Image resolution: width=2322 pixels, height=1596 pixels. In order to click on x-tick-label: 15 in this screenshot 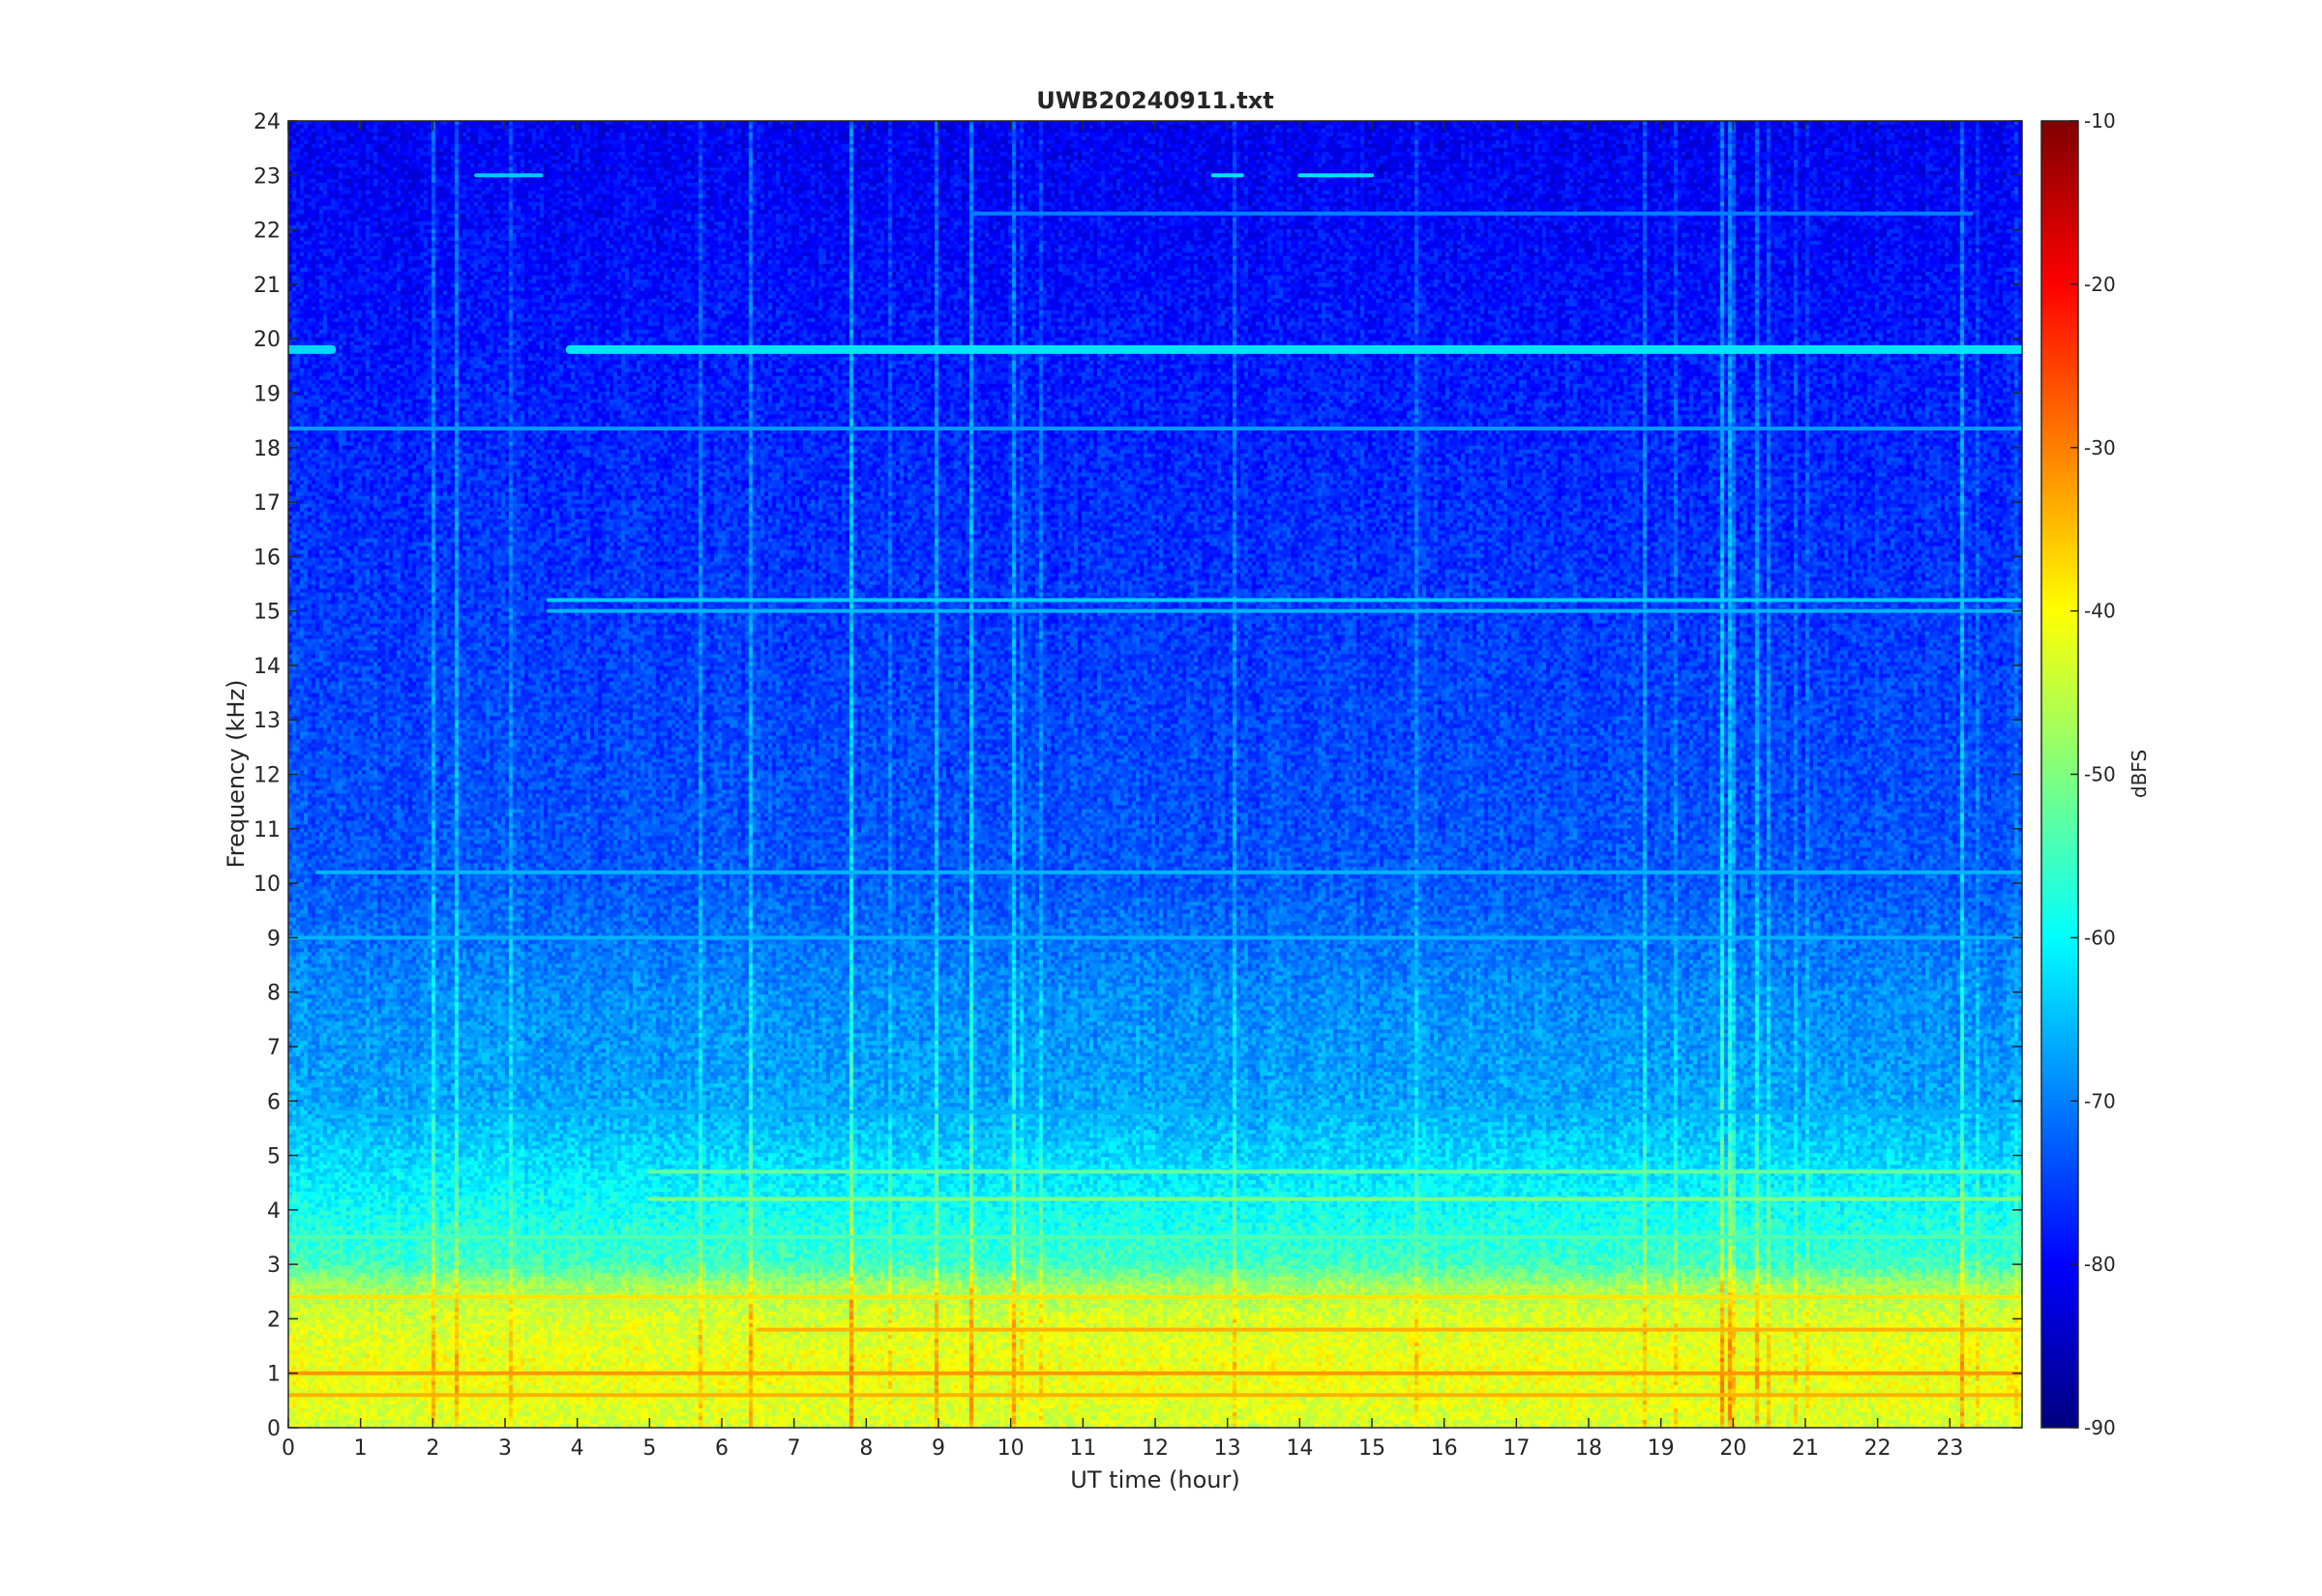, I will do `click(1371, 1448)`.